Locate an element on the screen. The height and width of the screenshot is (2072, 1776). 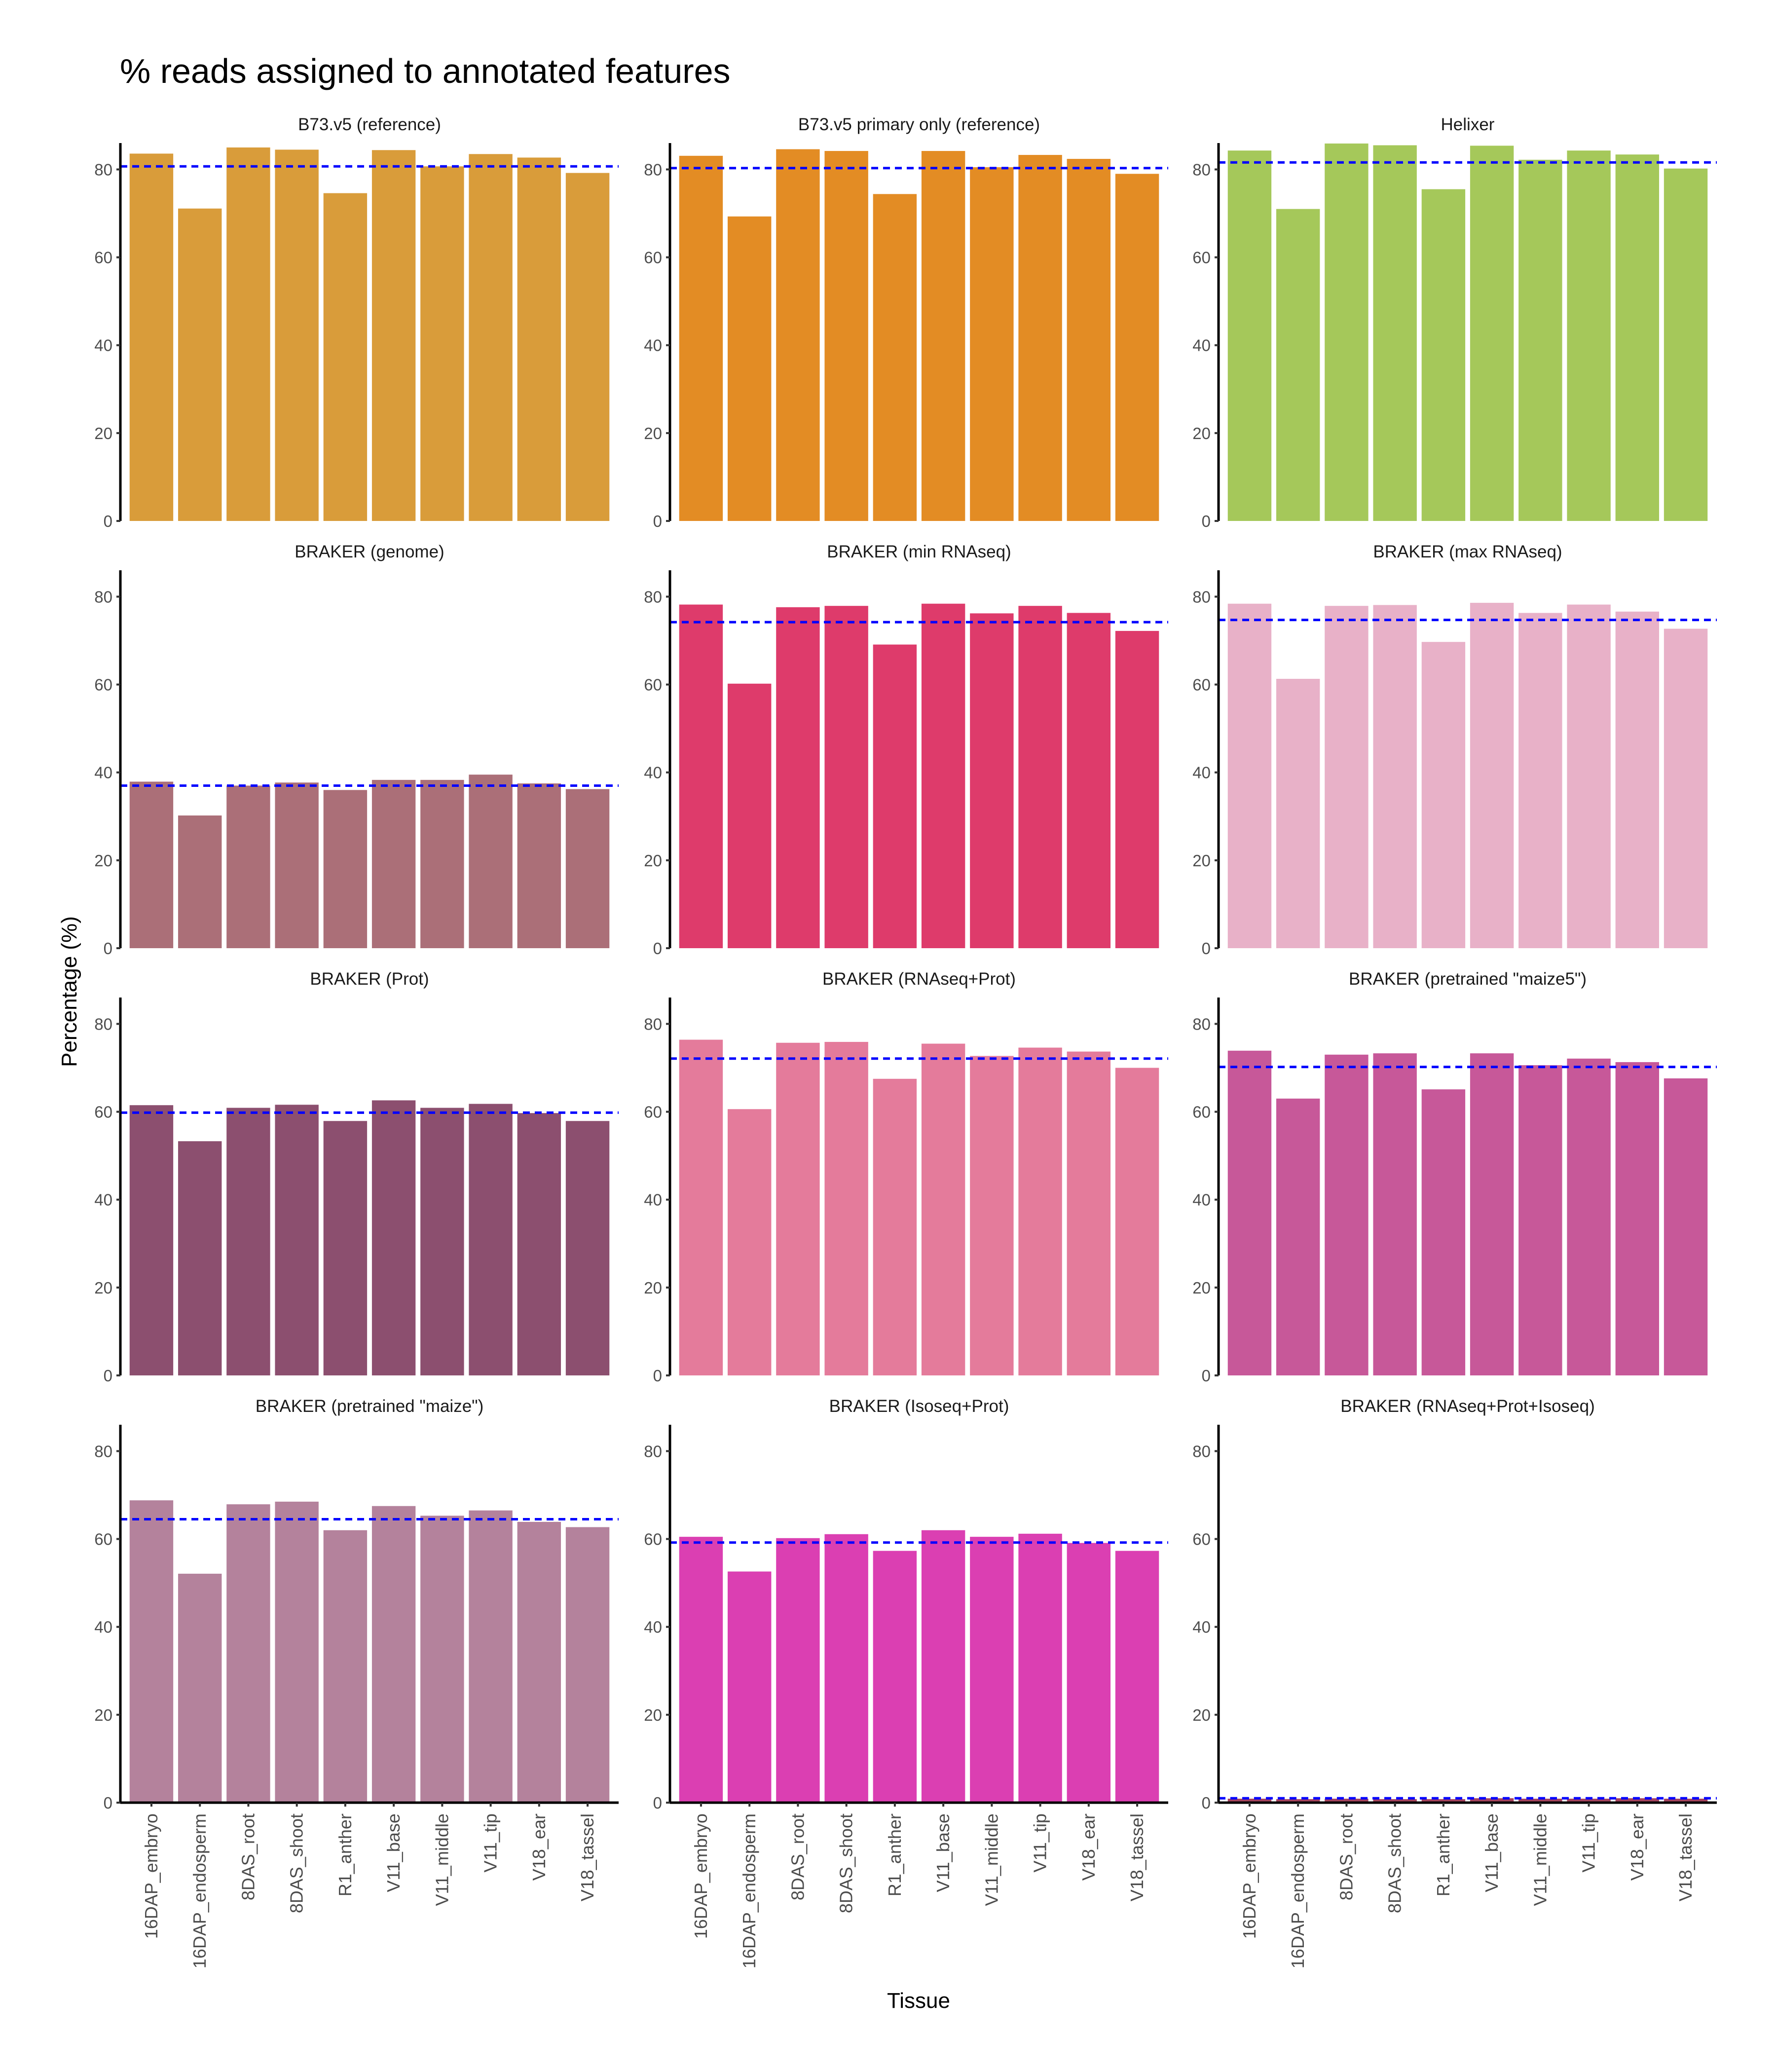
panel: BRAKER (RNAseq+Prot) 0 20 40 60 80 is located at coordinates (906, 1177).